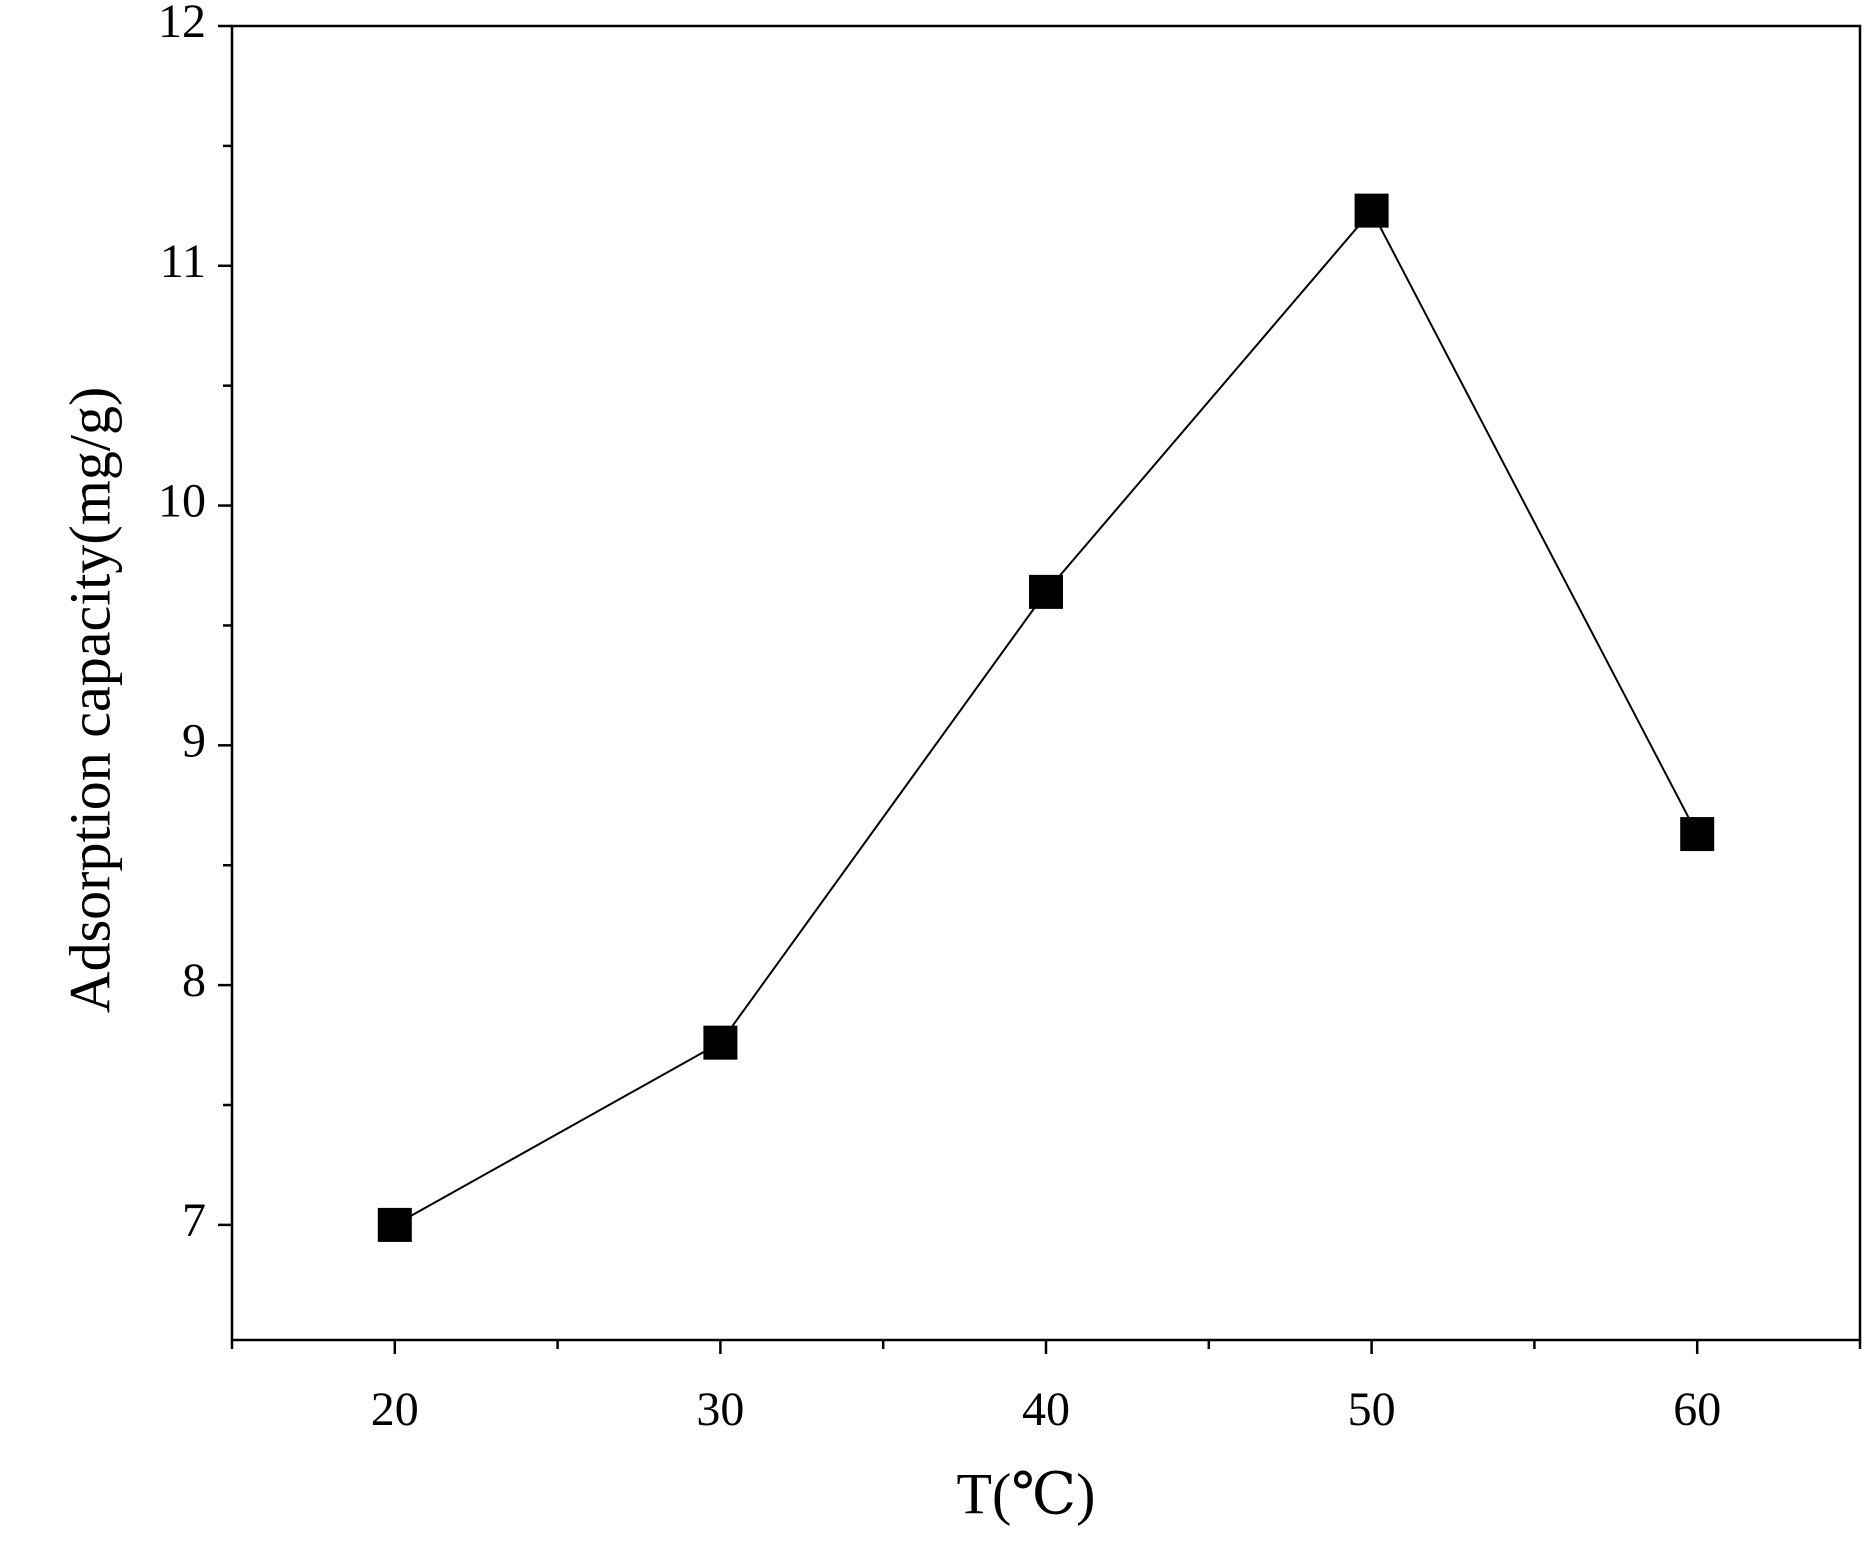  Describe the element at coordinates (1026, 1493) in the screenshot. I see `x-axis-title: T(℃)` at that location.